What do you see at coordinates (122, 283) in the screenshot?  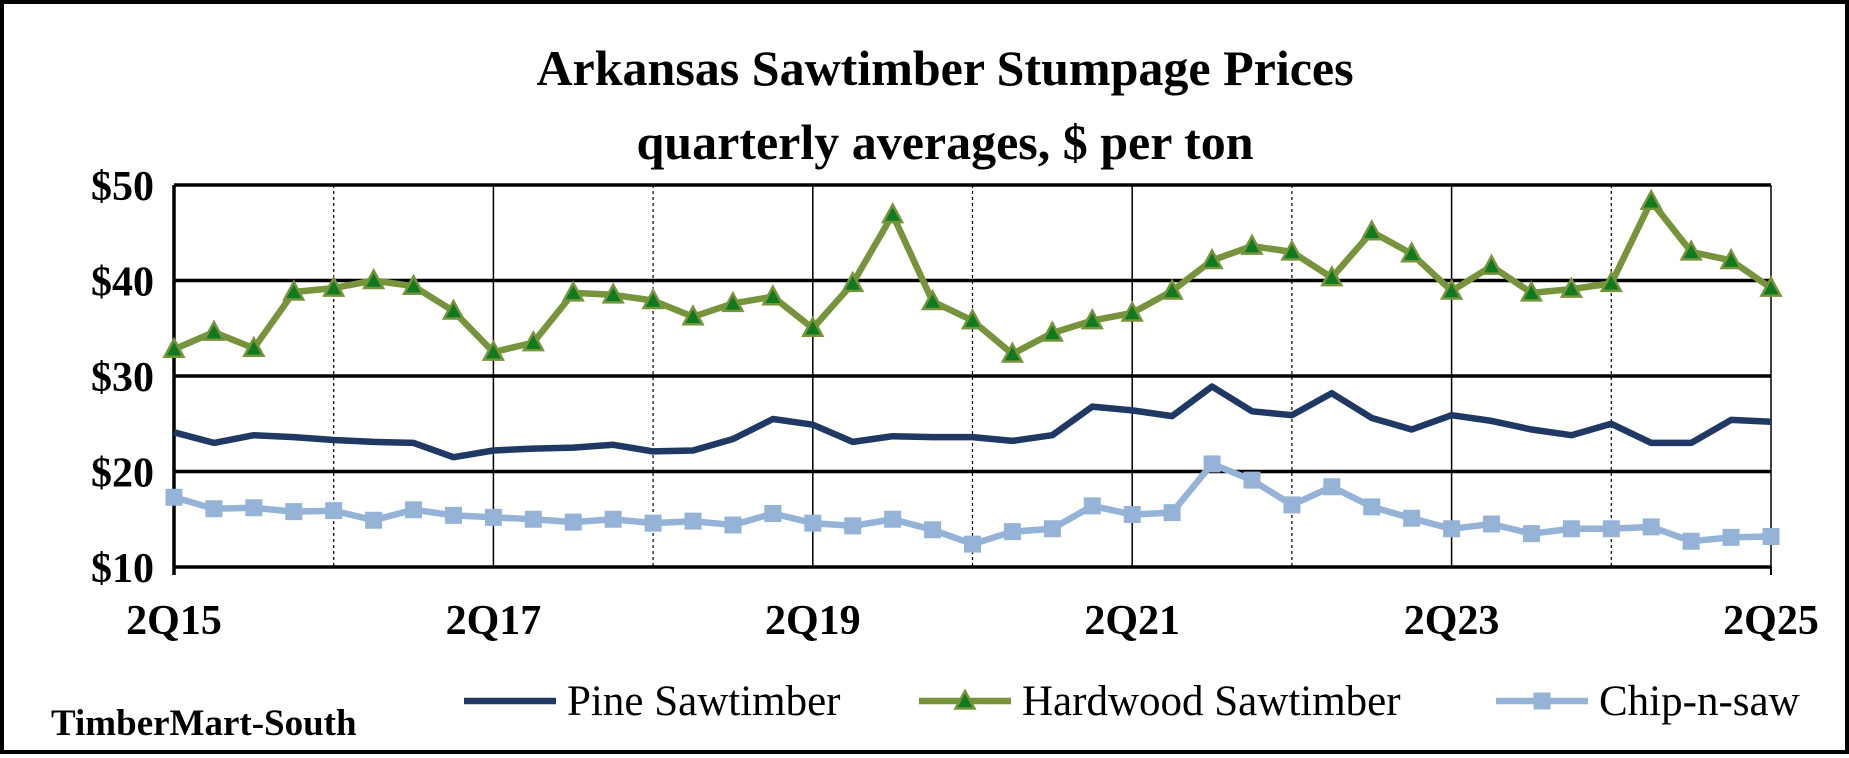 I see `y-tick-label: $40` at bounding box center [122, 283].